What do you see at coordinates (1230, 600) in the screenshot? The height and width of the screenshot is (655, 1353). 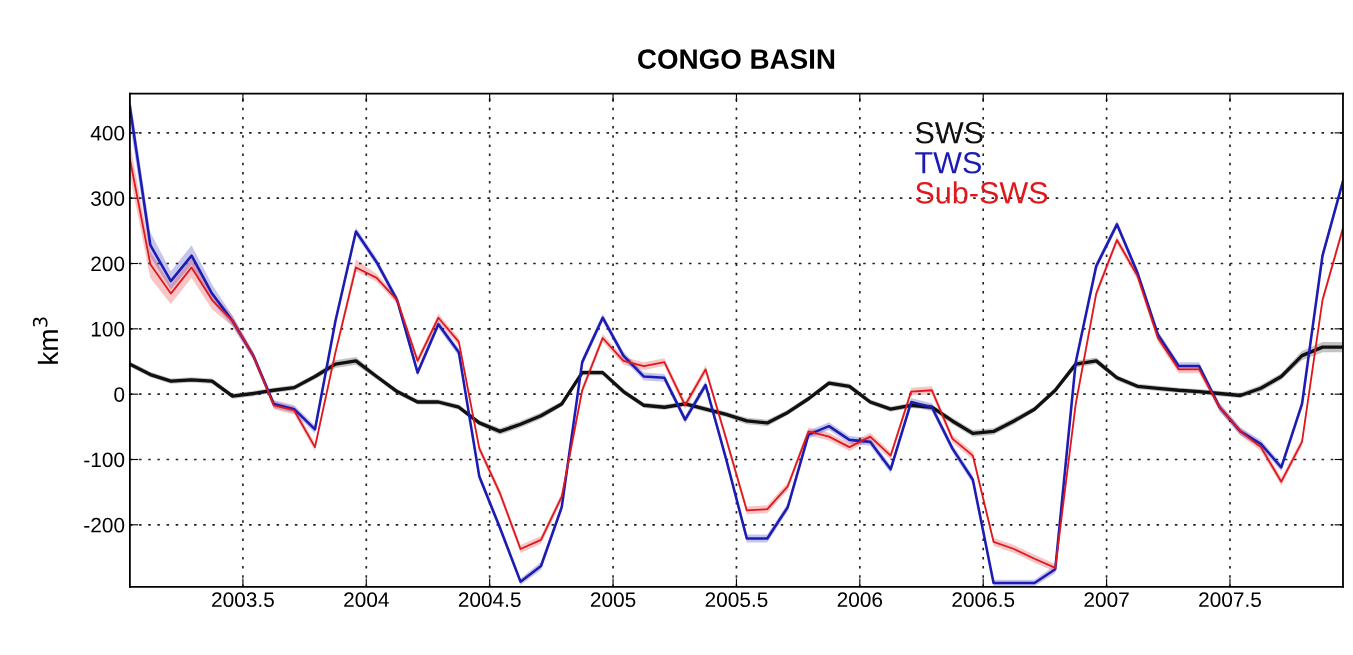 I see `x-tick-label: 2007.5` at bounding box center [1230, 600].